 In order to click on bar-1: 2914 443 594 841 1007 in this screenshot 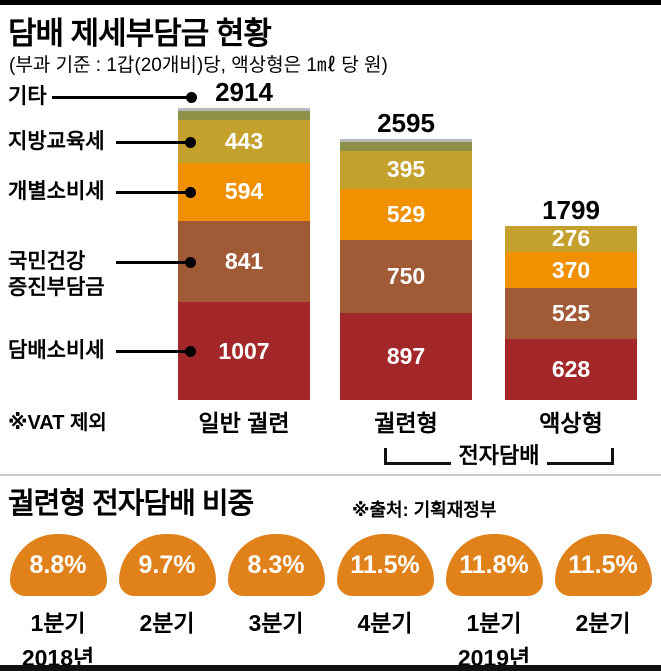, I will do `click(244, 239)`.